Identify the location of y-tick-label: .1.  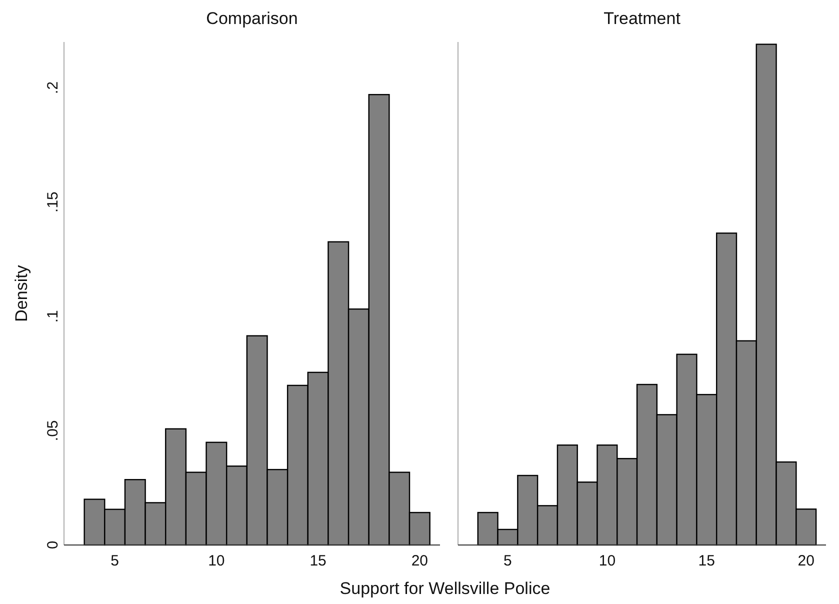
(53, 316).